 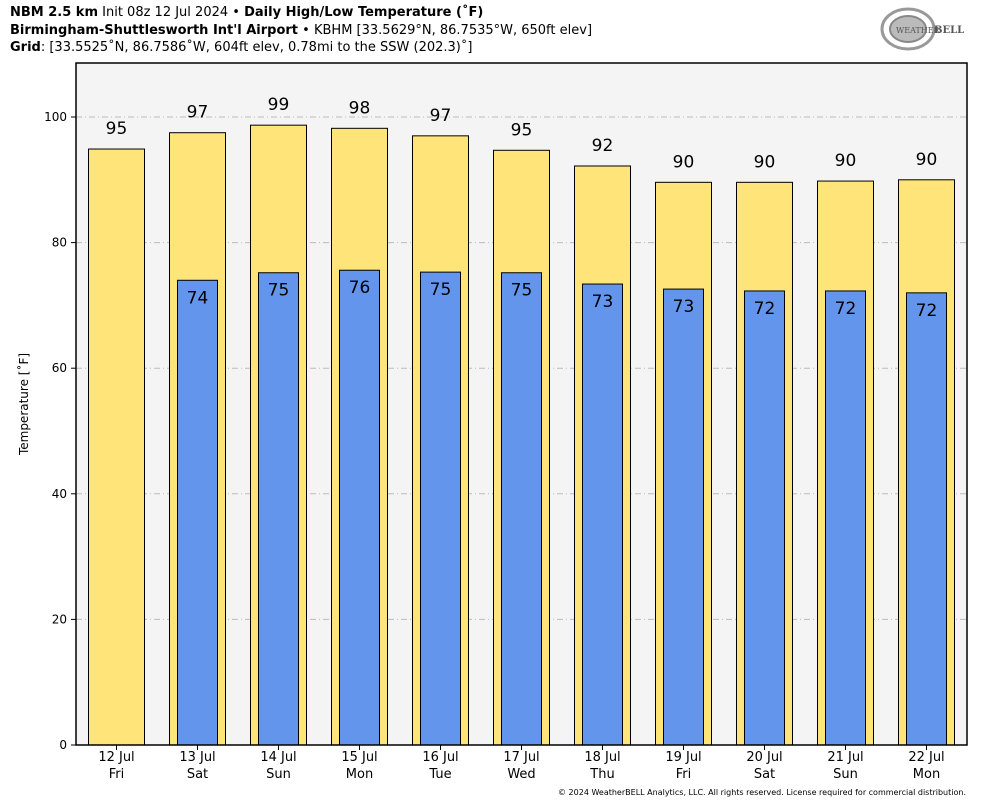 What do you see at coordinates (59, 619) in the screenshot?
I see `y-tick-label: 20` at bounding box center [59, 619].